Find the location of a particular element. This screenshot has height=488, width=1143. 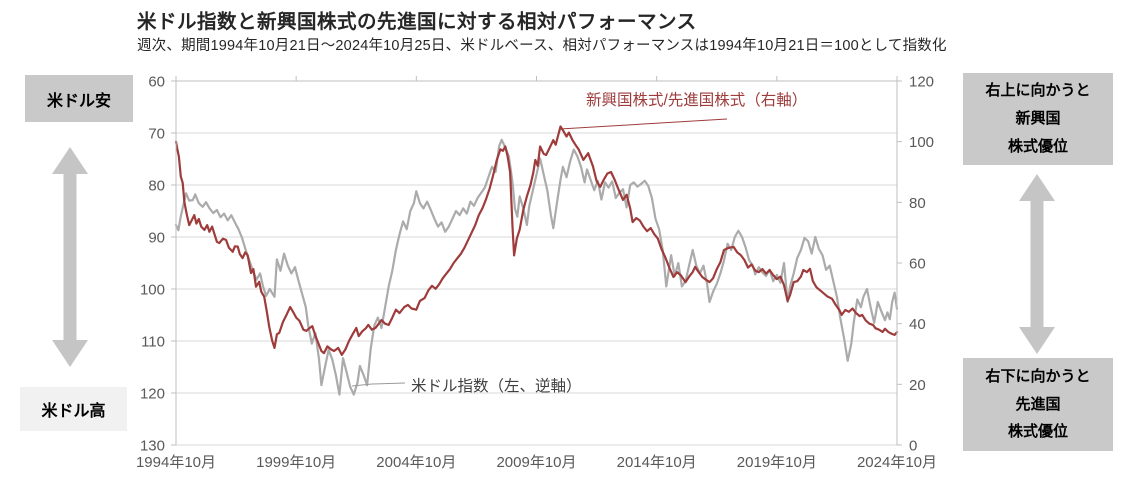

usd-strong-label: 米ドル高 is located at coordinates (73, 409).